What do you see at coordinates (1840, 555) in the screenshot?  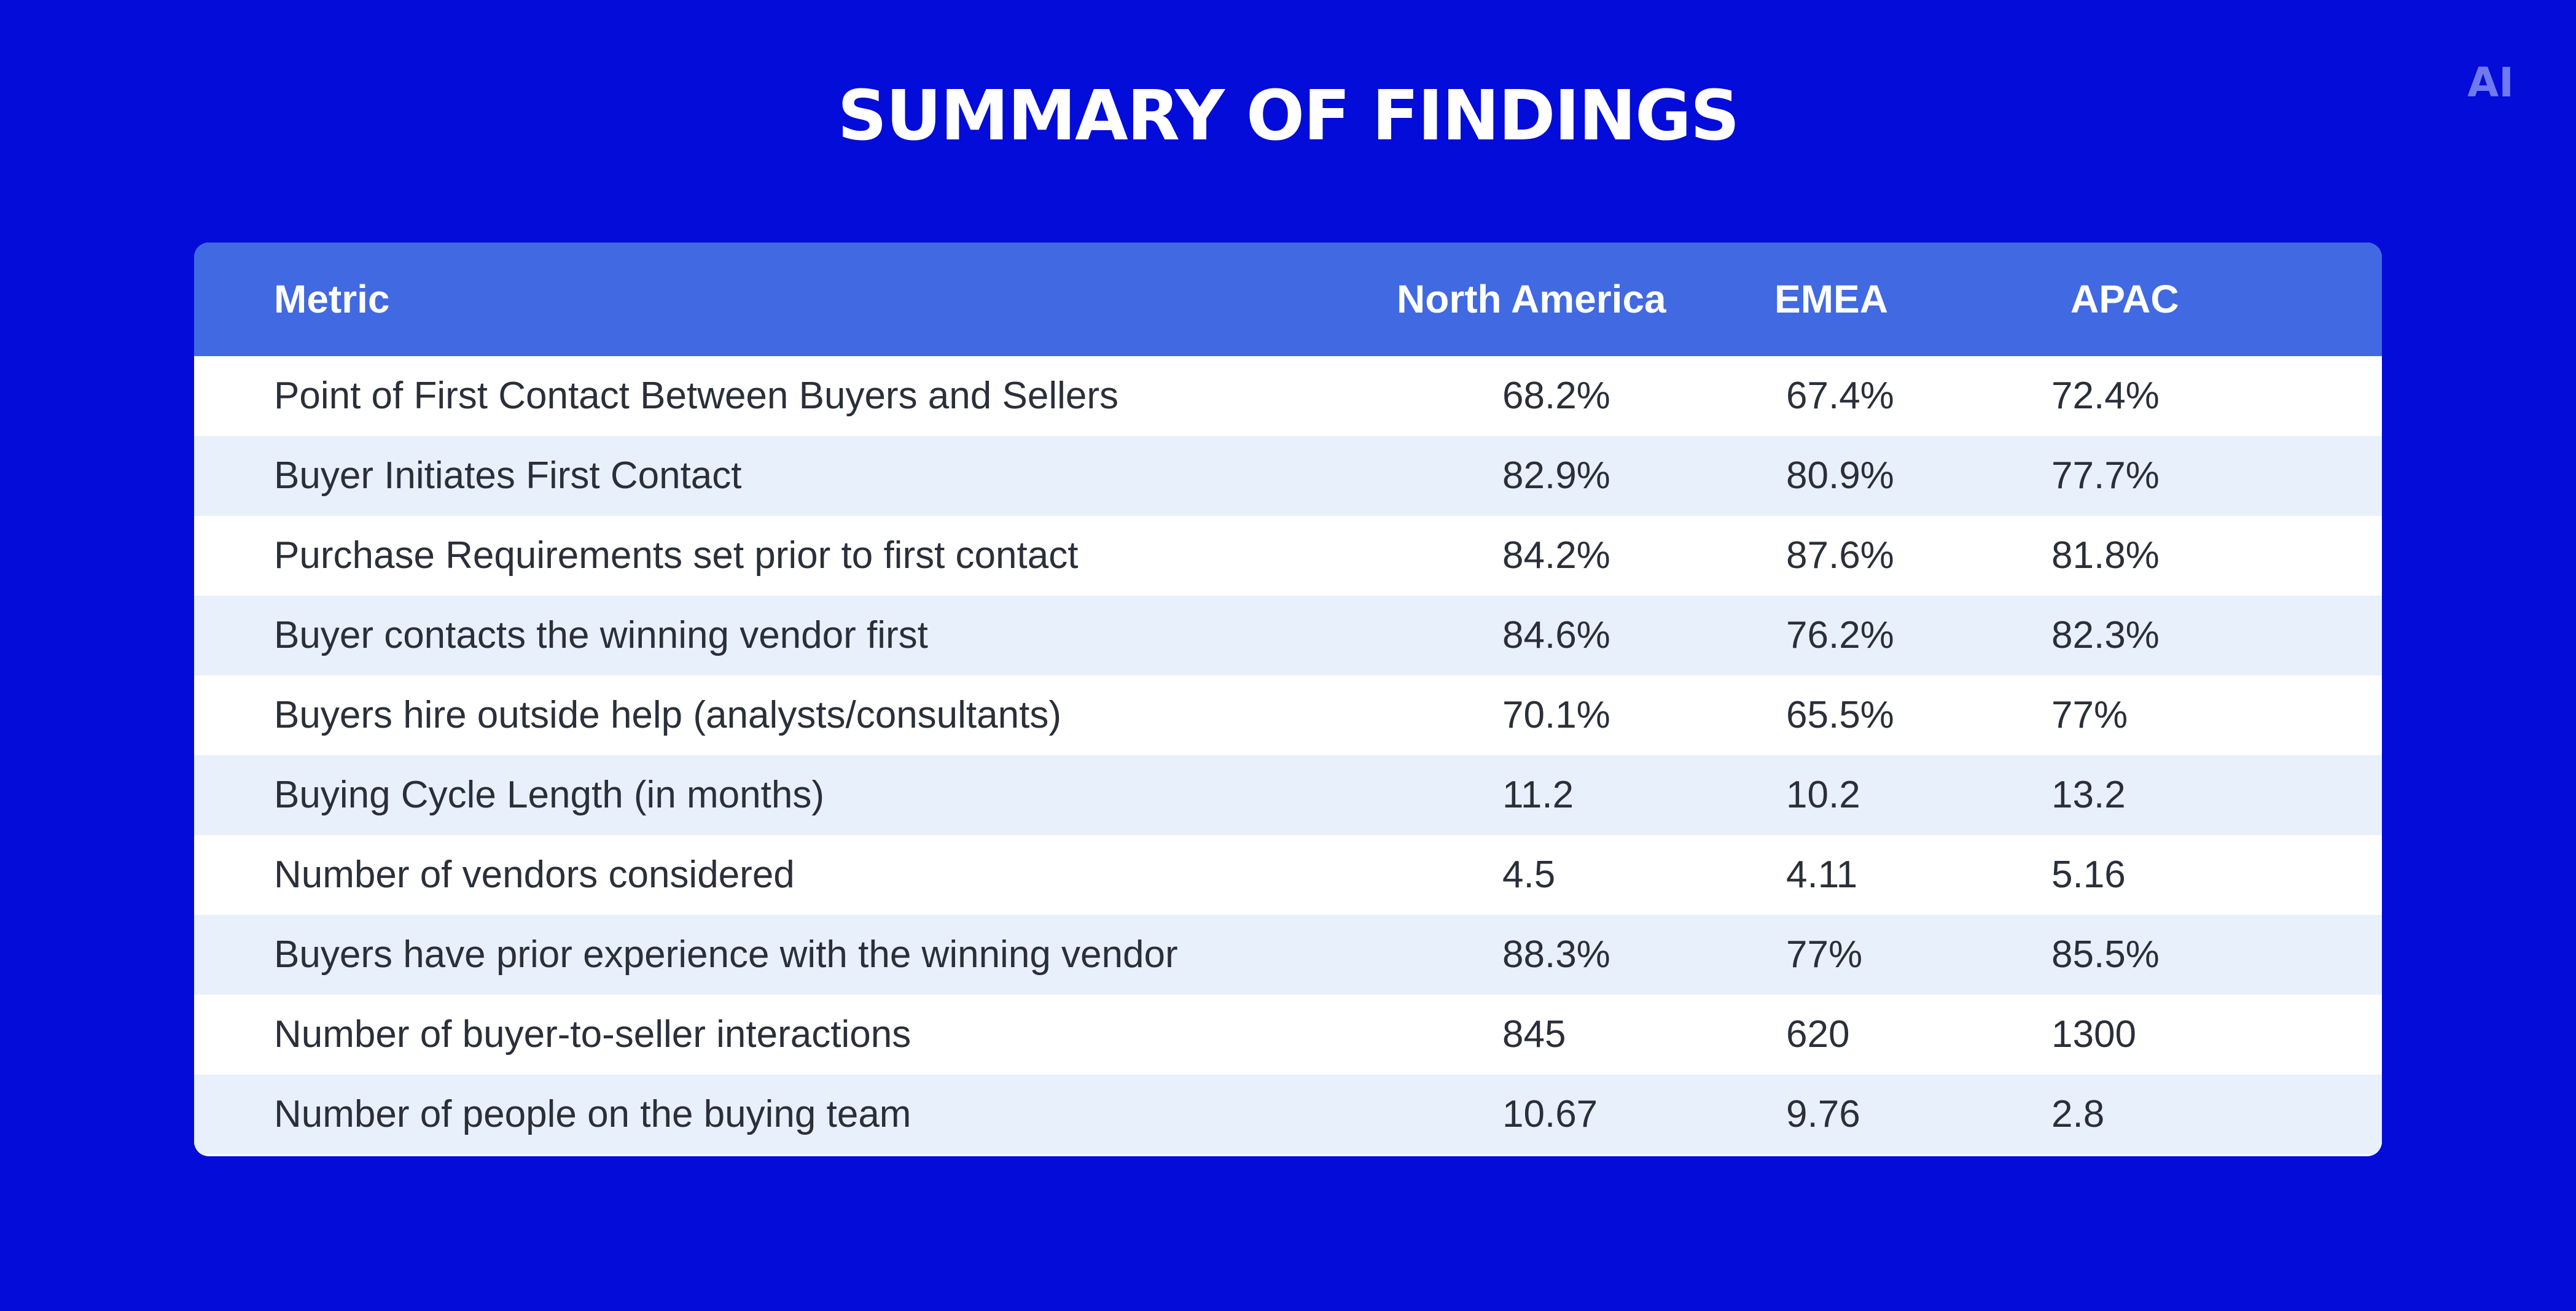 I see `cell-emea: 87.6%` at bounding box center [1840, 555].